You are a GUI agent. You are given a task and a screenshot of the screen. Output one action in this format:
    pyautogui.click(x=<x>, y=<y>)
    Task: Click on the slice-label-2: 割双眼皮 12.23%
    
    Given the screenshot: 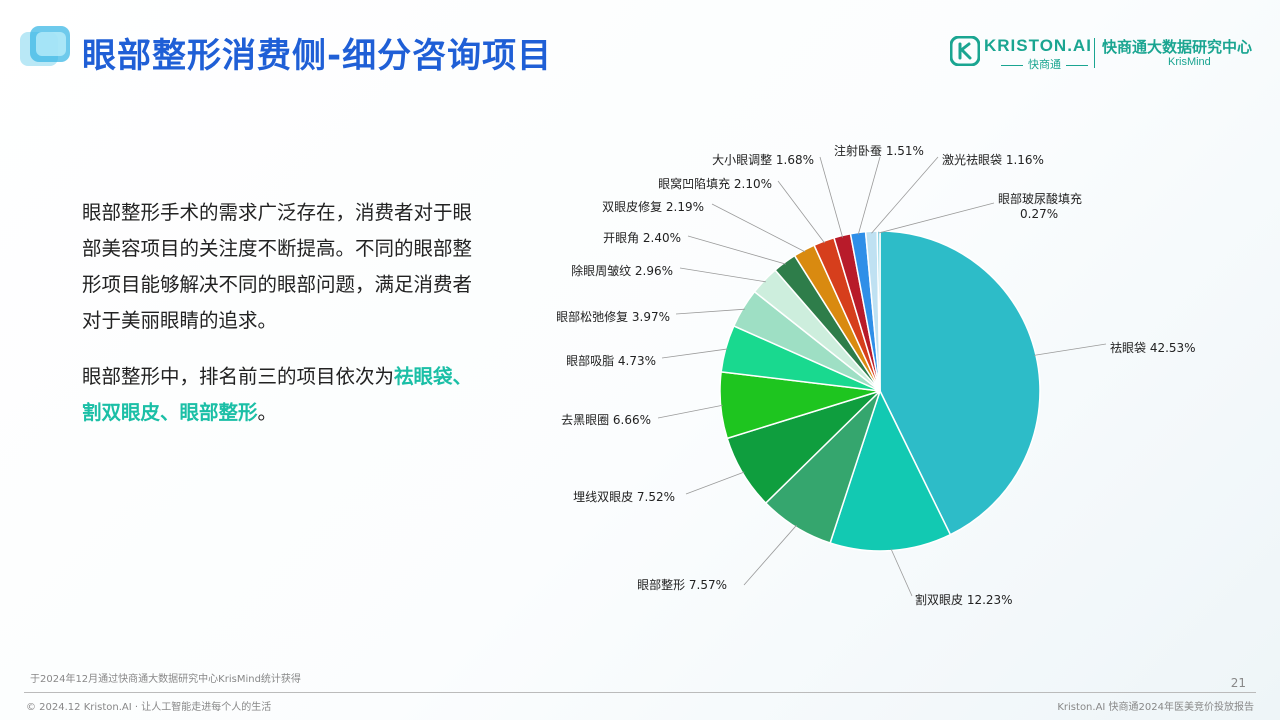 What is the action you would take?
    pyautogui.click(x=964, y=599)
    